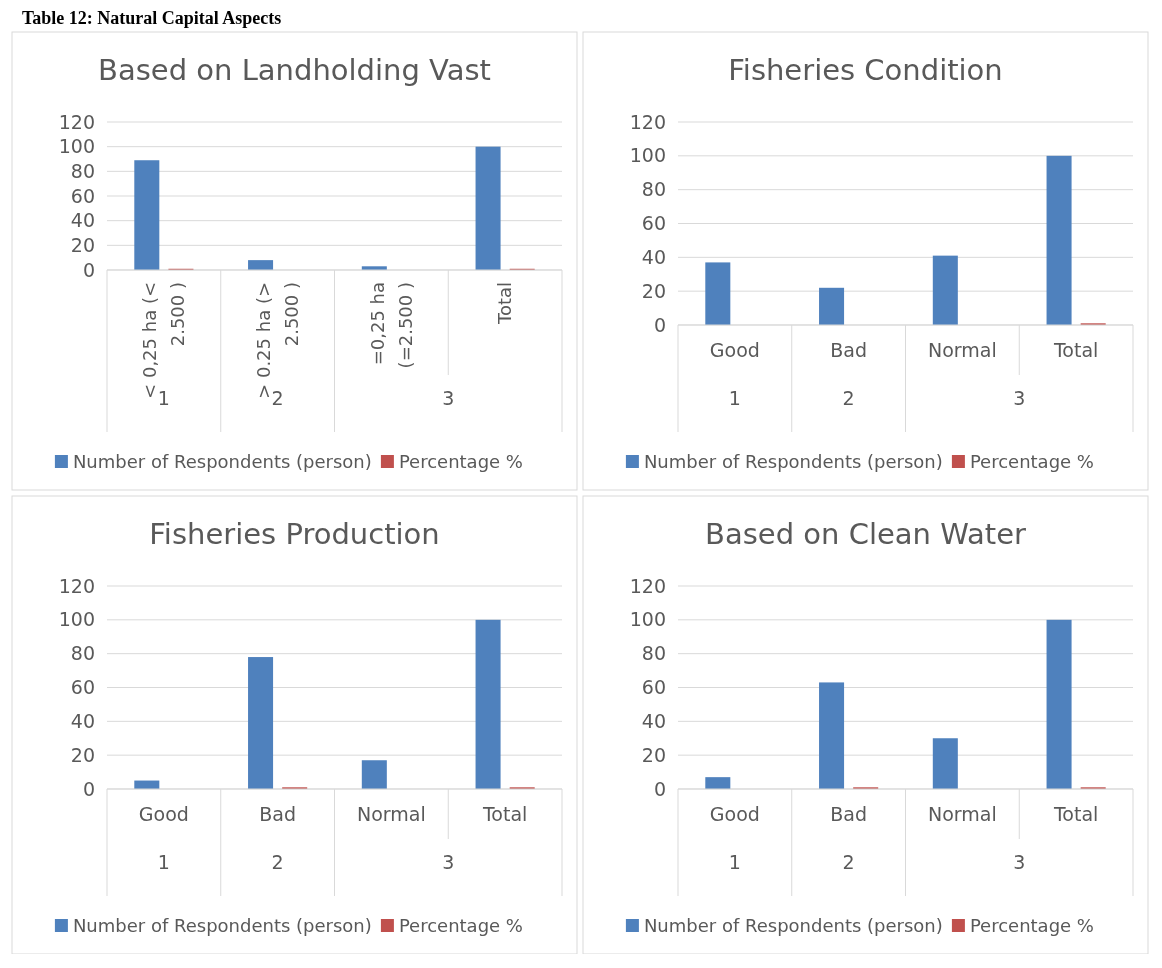 This screenshot has height=968, width=1162. Describe the element at coordinates (294, 70) in the screenshot. I see `chart-title: Based on Landholding Vast` at that location.